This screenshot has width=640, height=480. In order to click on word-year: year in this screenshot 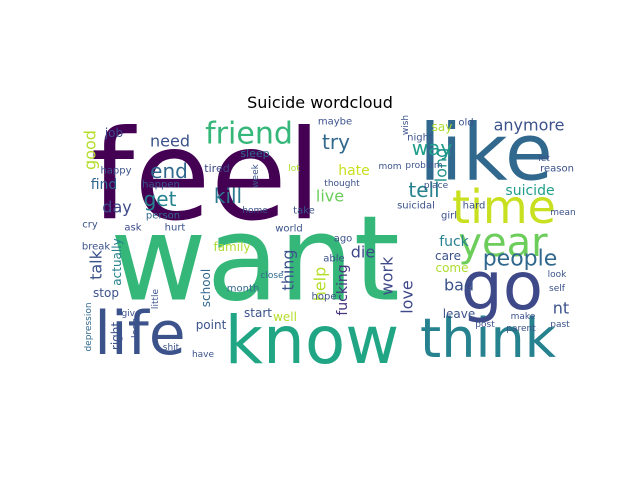, I will do `click(503, 243)`.